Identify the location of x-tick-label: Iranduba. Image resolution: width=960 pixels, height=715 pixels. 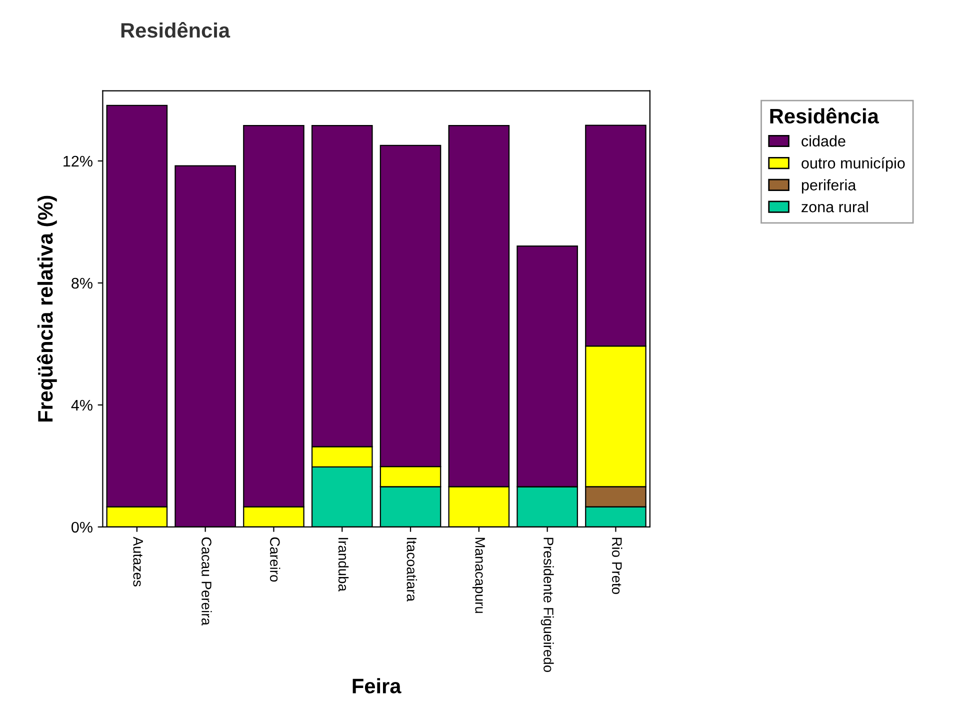
(343, 565).